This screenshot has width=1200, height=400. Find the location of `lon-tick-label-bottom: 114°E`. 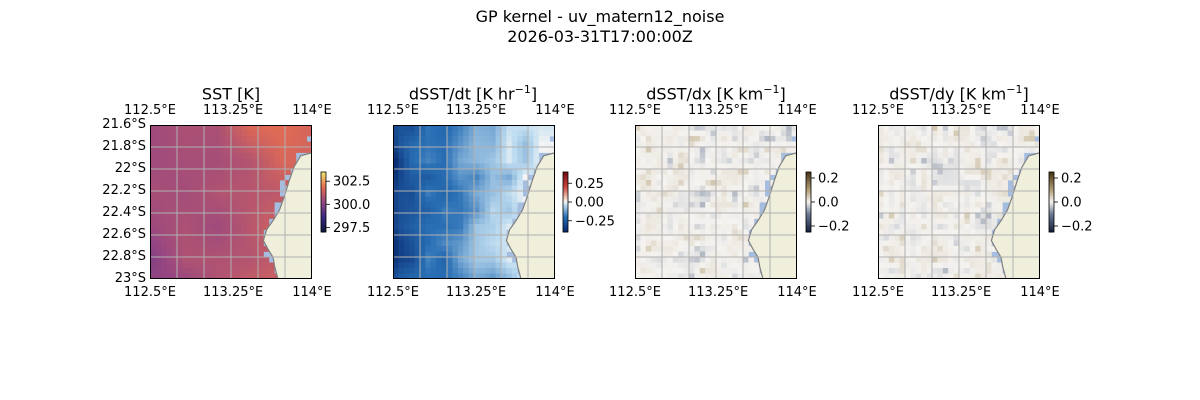

lon-tick-label-bottom: 114°E is located at coordinates (797, 292).